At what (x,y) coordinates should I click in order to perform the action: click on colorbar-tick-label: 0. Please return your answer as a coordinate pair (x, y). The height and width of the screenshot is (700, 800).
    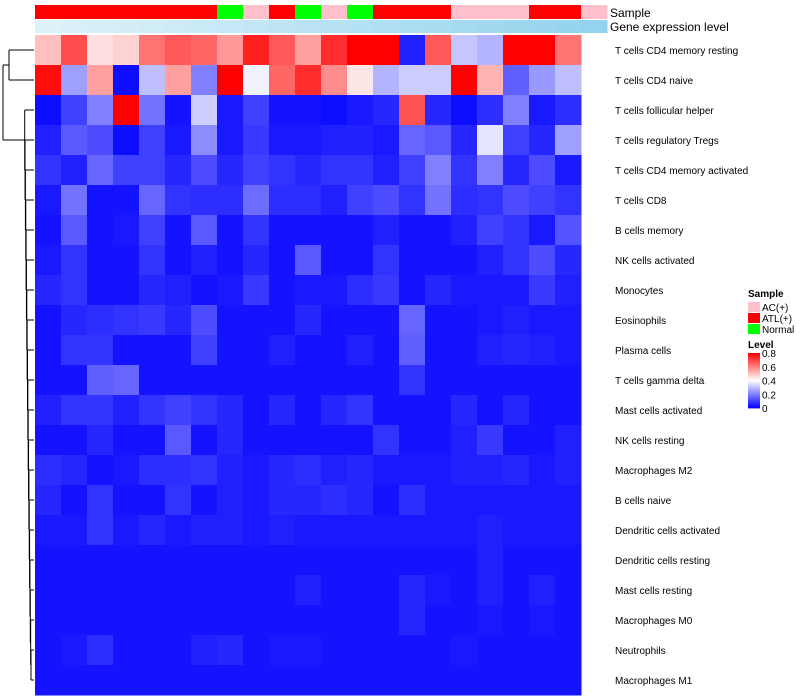
    Looking at the image, I should click on (765, 409).